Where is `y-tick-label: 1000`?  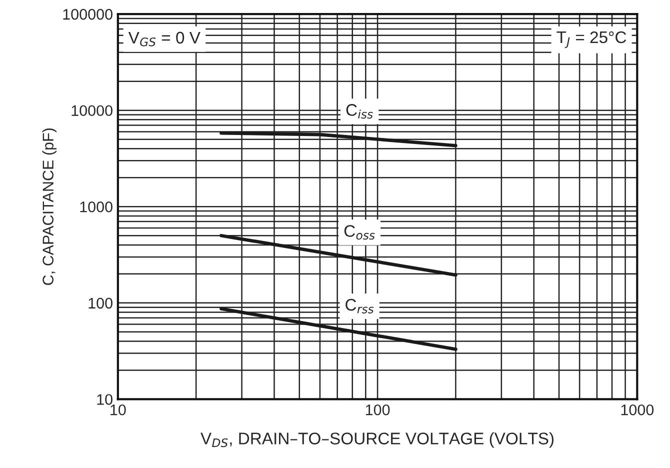
y-tick-label: 1000 is located at coordinates (96, 206).